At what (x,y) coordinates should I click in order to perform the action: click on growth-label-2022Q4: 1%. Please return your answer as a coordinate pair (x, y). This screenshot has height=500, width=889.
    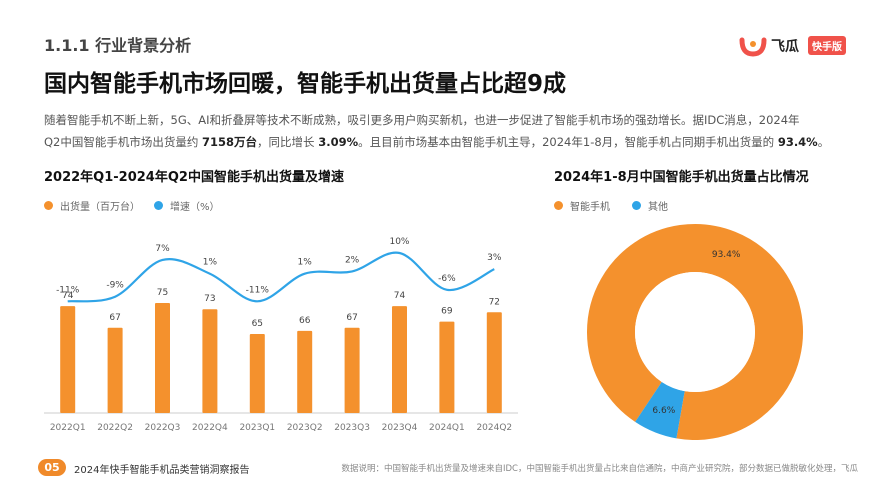
    Looking at the image, I should click on (210, 263).